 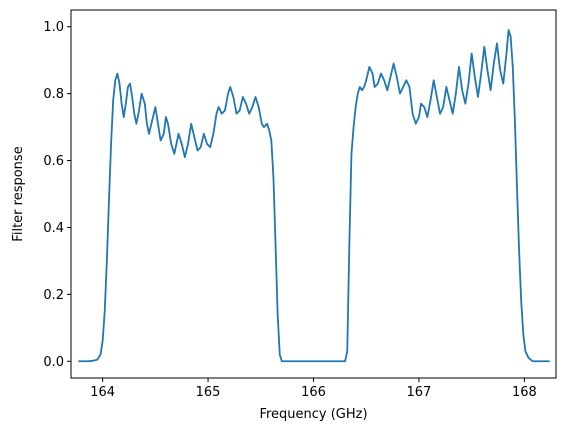 I want to click on x-tick-label: 166, so click(x=313, y=392).